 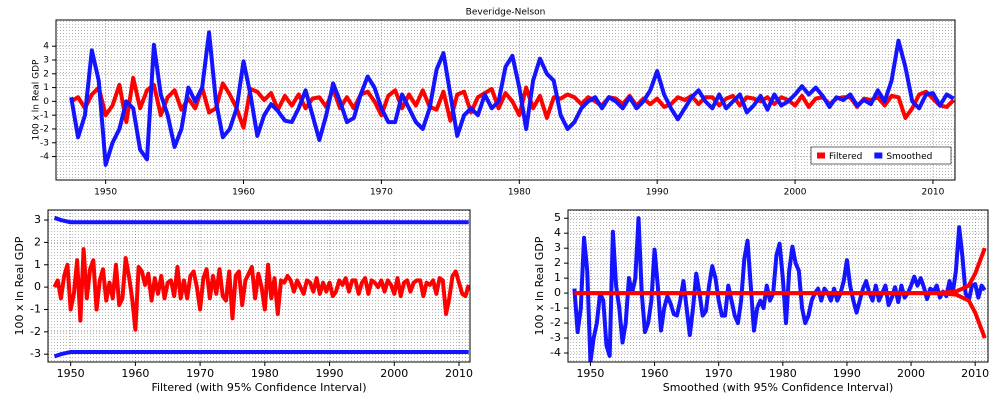 I want to click on chart-title: Beveridge-Nelson, so click(x=506, y=13).